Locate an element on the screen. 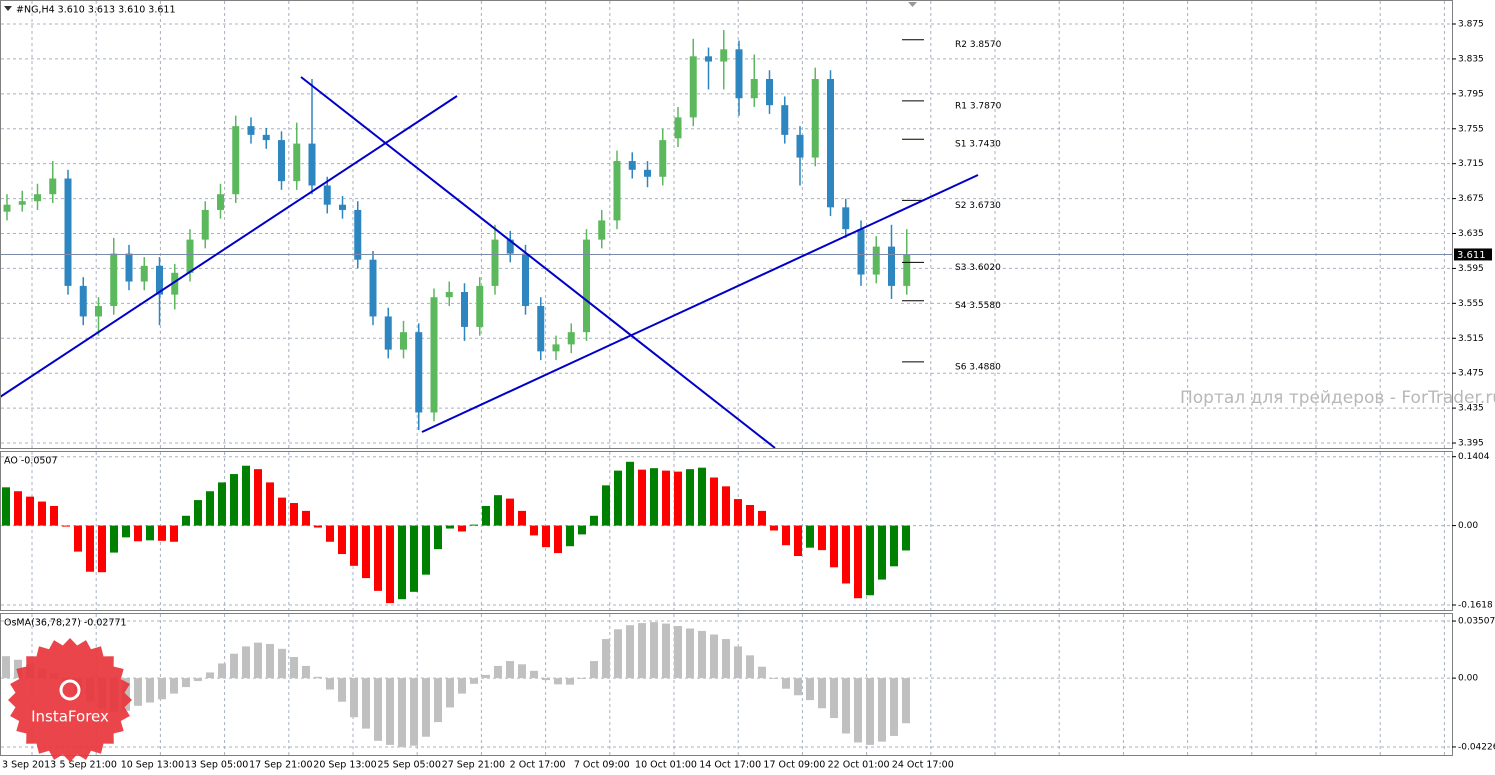 The image size is (1495, 775). y-tick-label: 0.03507 is located at coordinates (1476, 622).